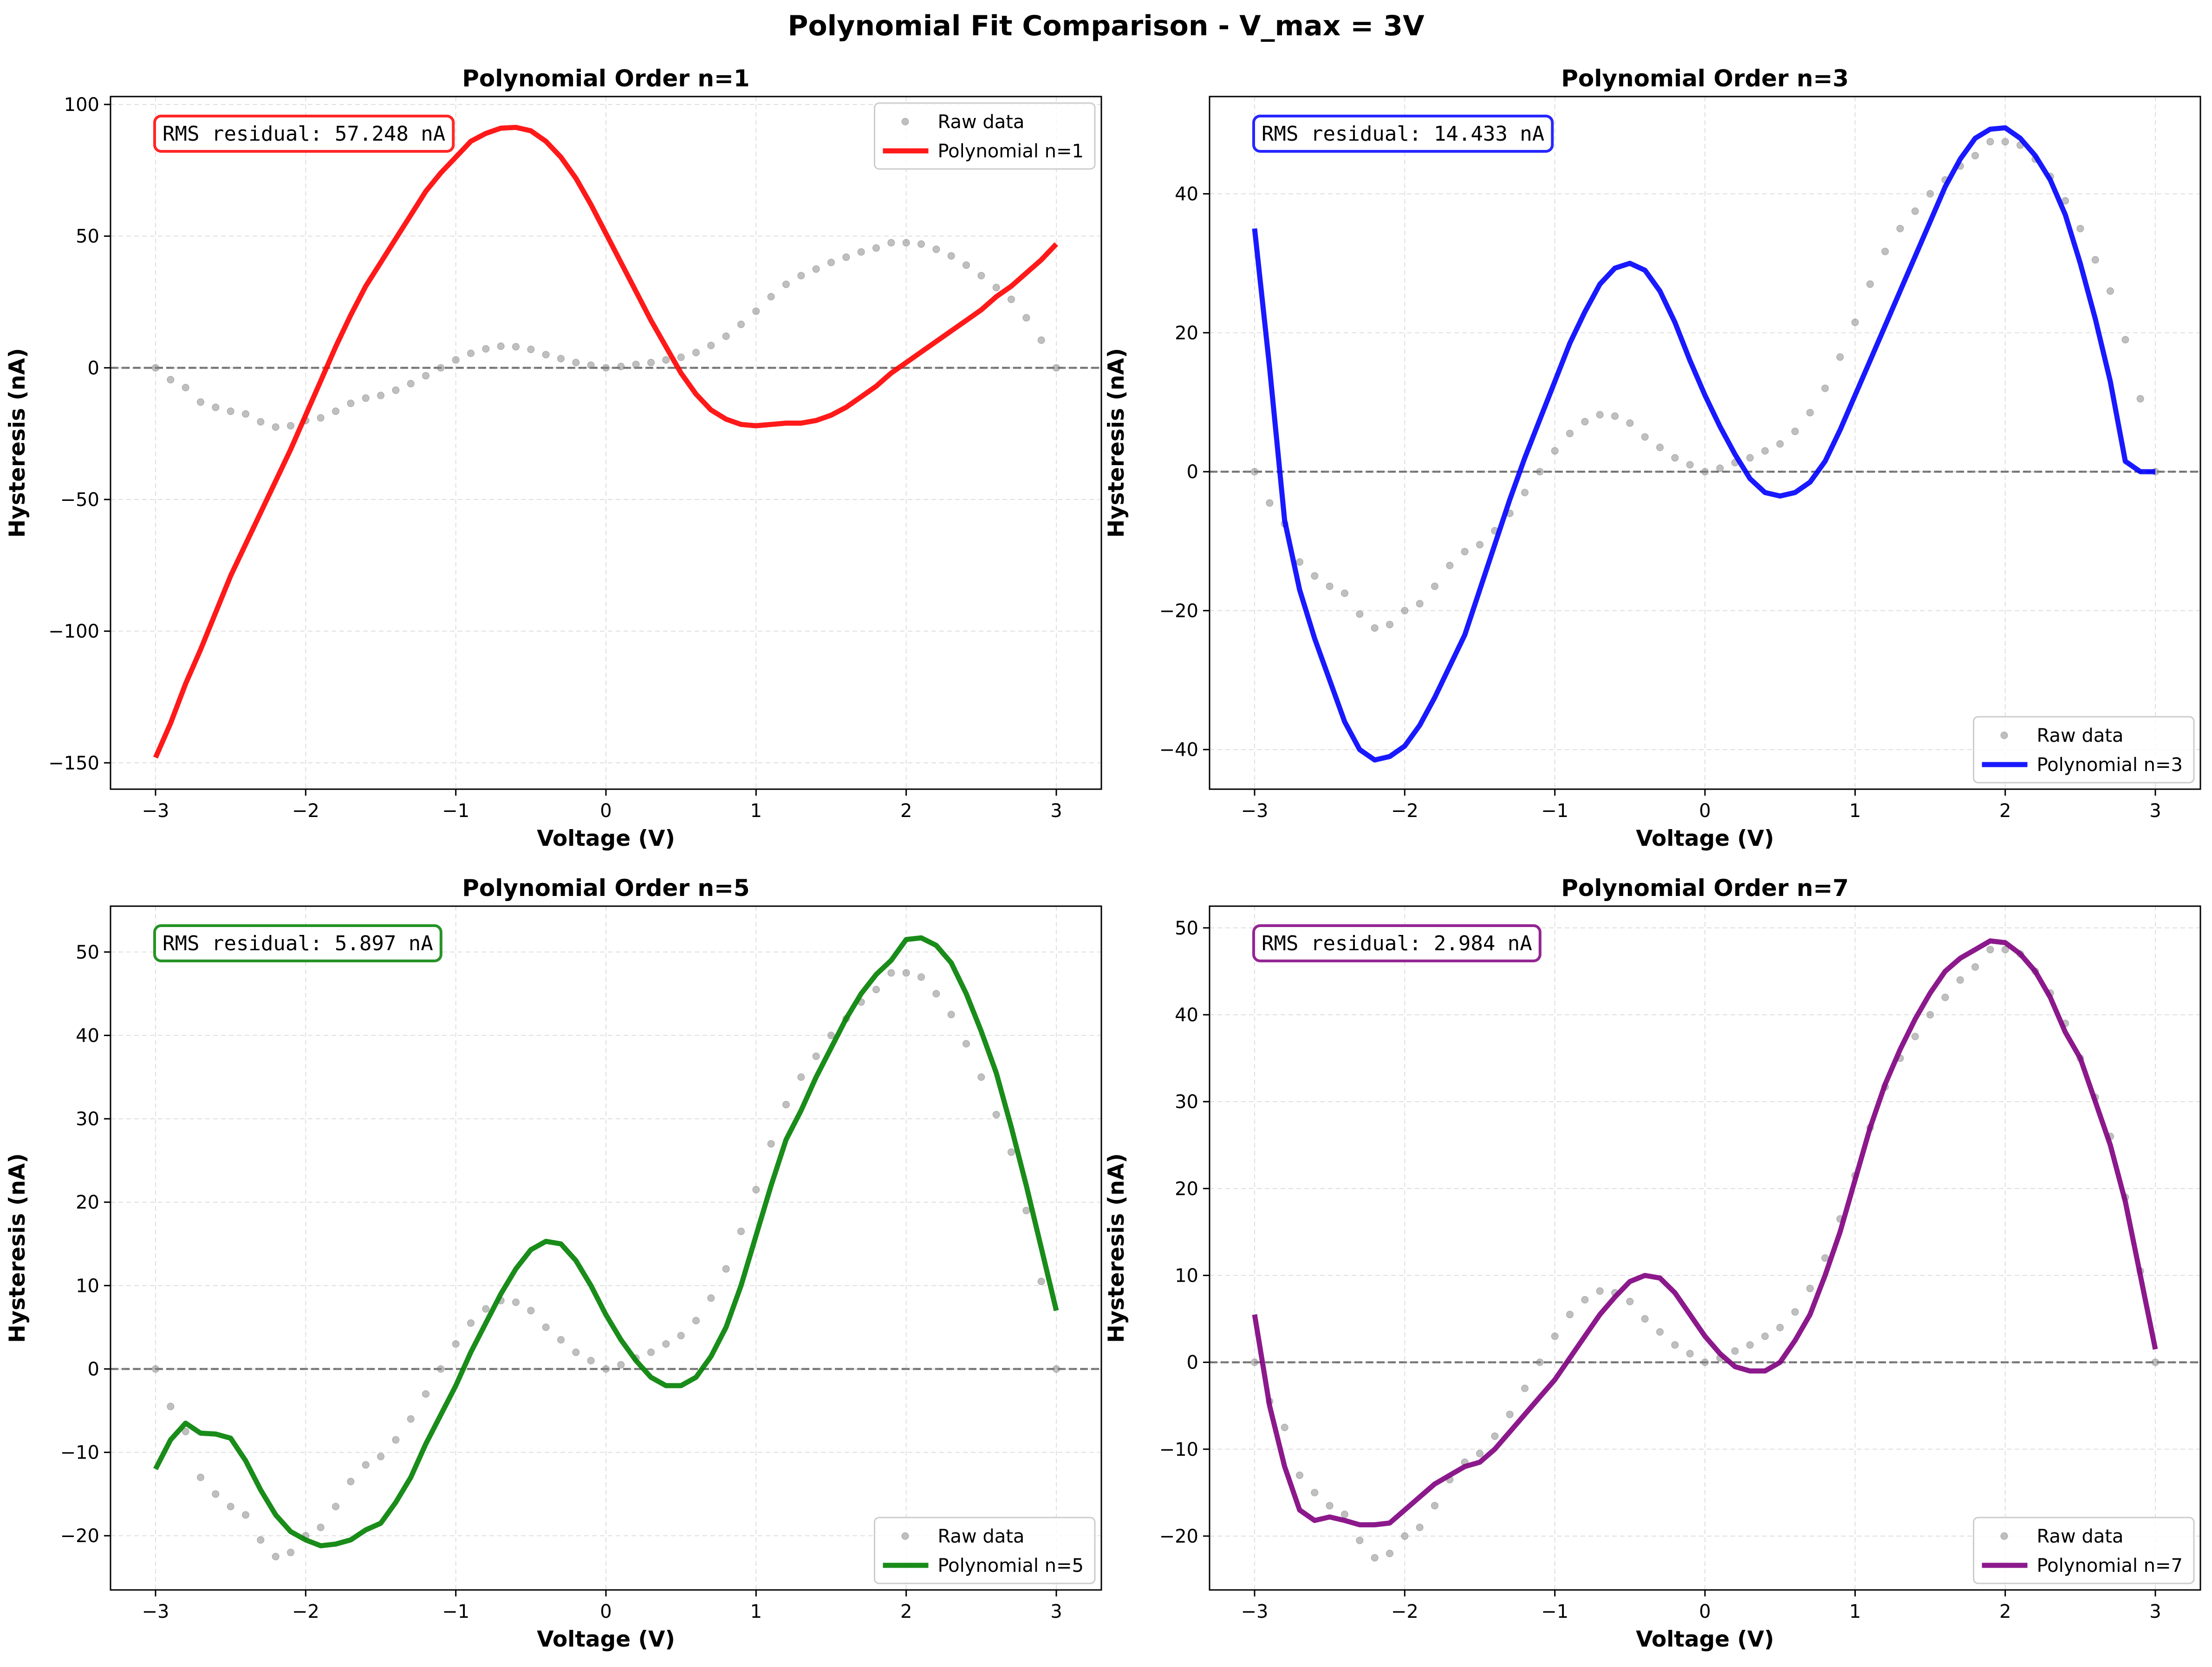 The image size is (2212, 1667). What do you see at coordinates (305, 1611) in the screenshot?
I see `x-tick-label: −2` at bounding box center [305, 1611].